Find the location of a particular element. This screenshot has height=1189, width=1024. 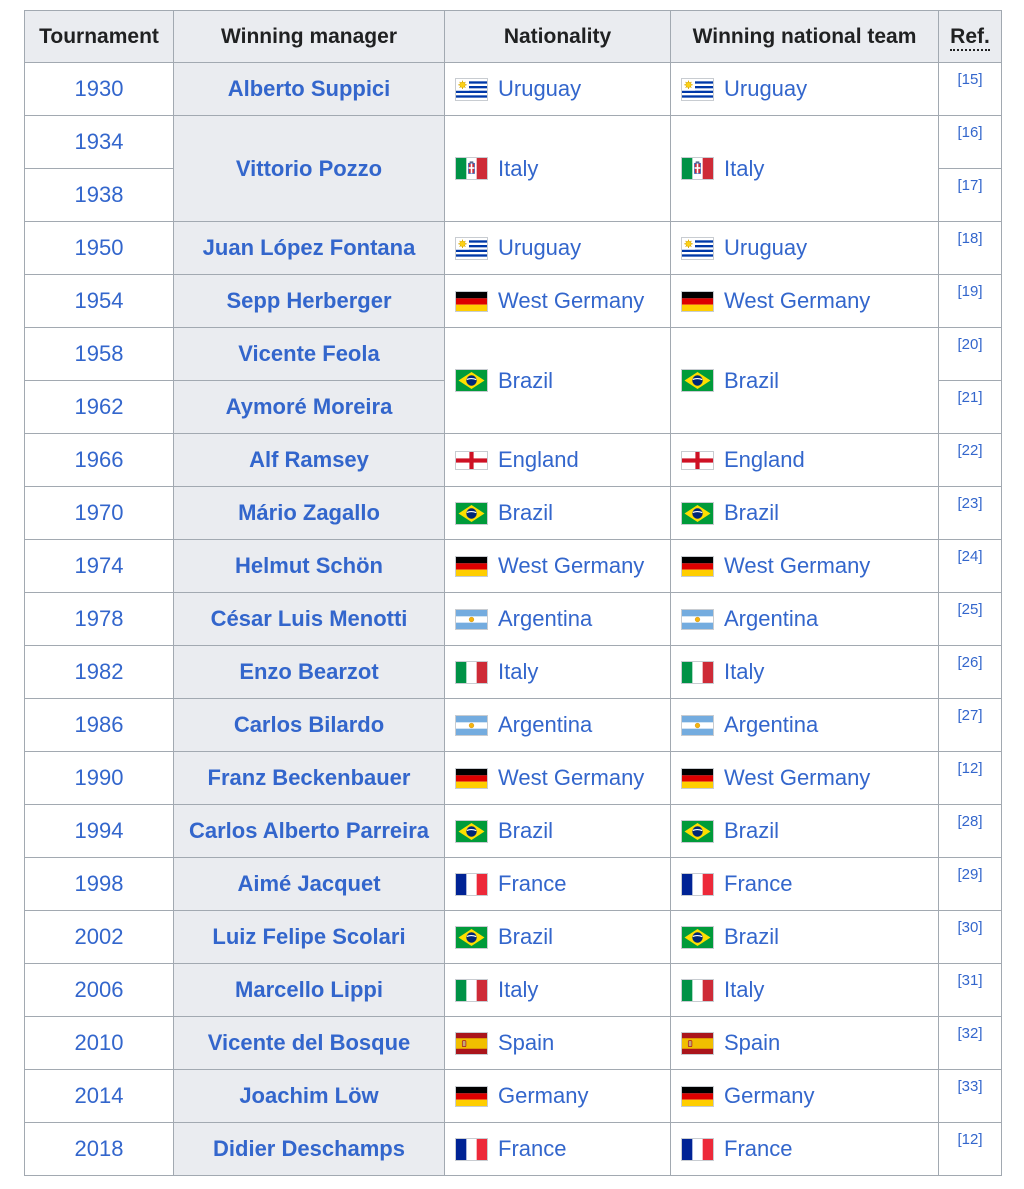

tournament-year-link: 1958 is located at coordinates (99, 353).